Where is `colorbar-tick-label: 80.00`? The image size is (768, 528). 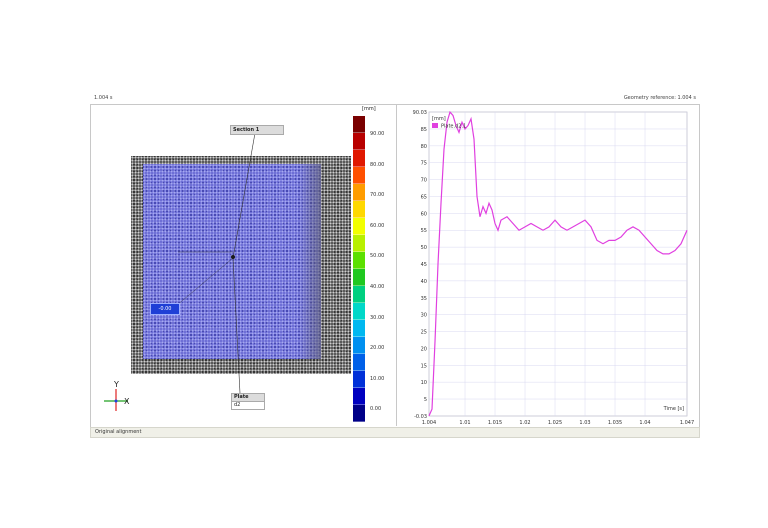 colorbar-tick-label: 80.00 is located at coordinates (377, 164).